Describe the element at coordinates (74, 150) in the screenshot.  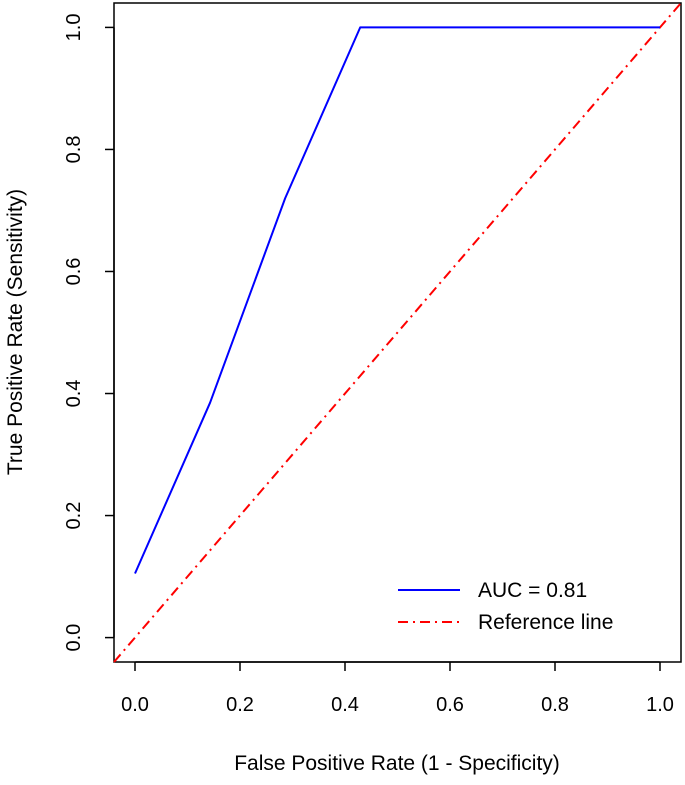
I see `y-tick-label-4: 0.8` at that location.